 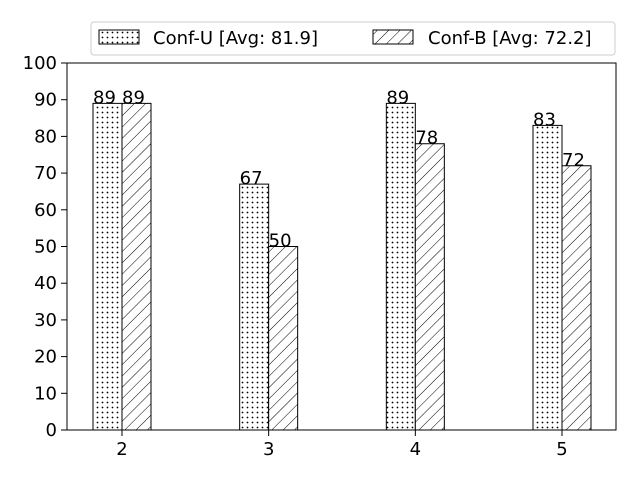 I want to click on legend-box, so click(x=353, y=38).